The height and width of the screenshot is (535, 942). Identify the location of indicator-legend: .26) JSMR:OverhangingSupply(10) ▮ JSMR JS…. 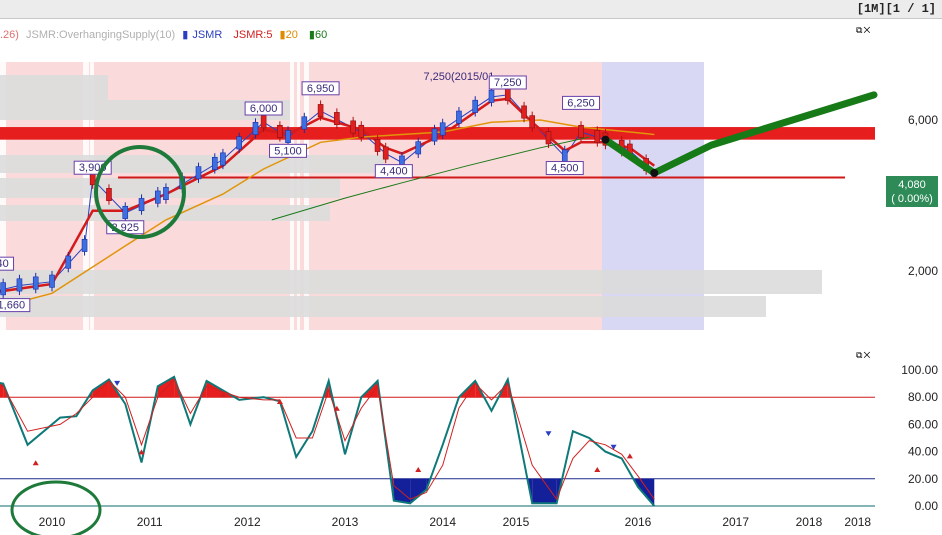
(167, 34).